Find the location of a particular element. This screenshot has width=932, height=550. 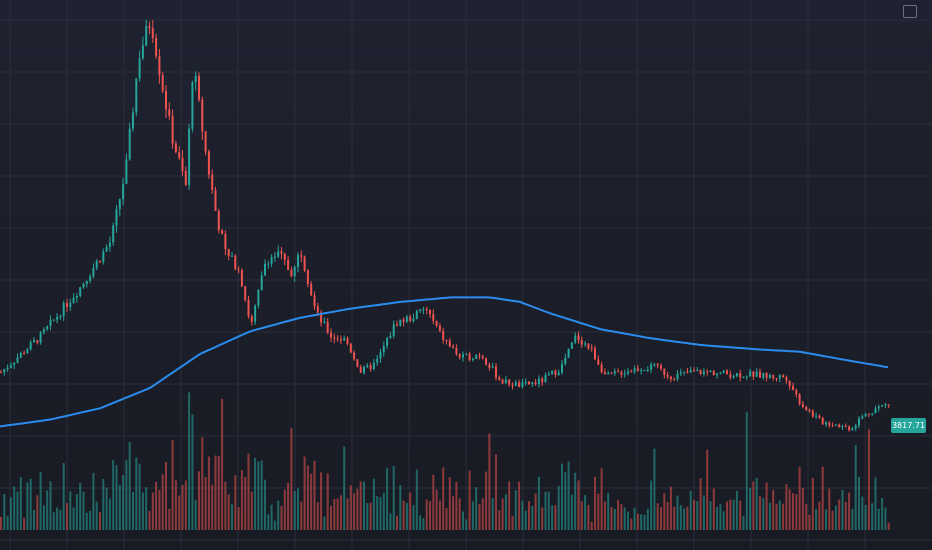

settings-toggle-icon is located at coordinates (910, 11).